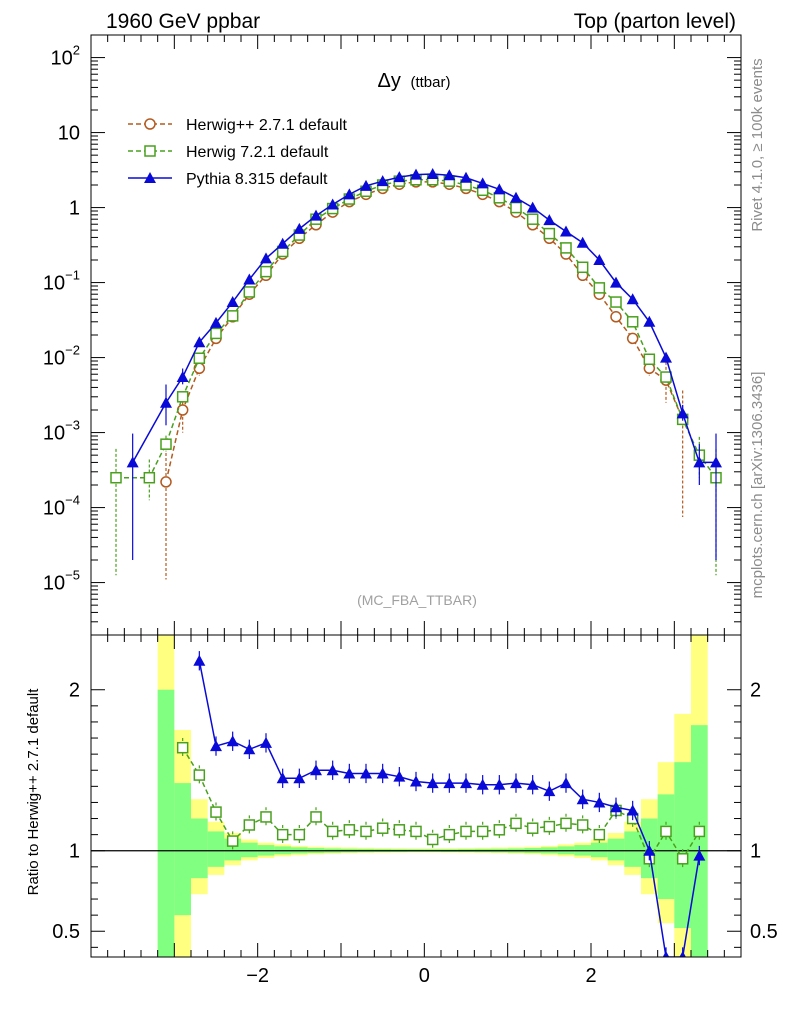  What do you see at coordinates (414, 81) in the screenshot?
I see `main-title: Δy (ttbar)` at bounding box center [414, 81].